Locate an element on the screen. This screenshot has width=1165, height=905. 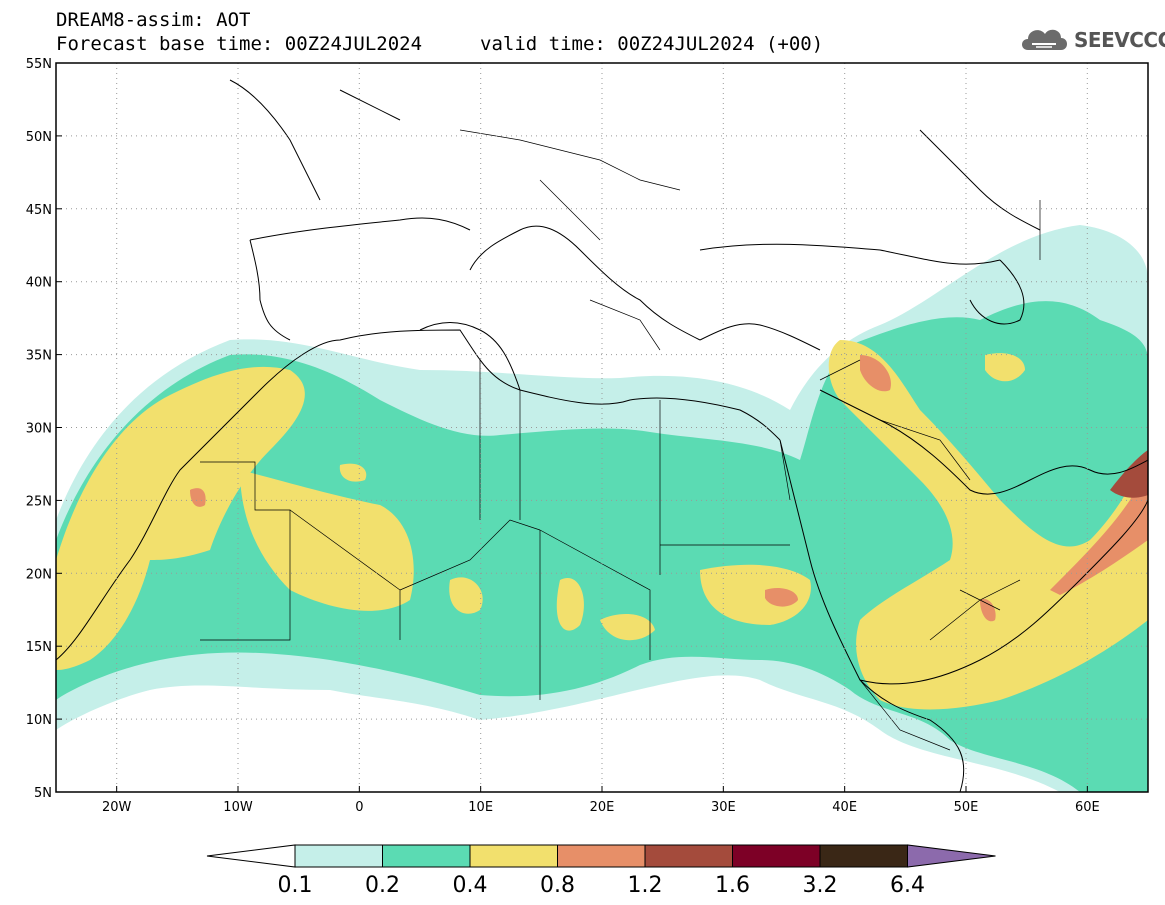
forecast-base-time: Forecast base time: 00Z24JUL2024 is located at coordinates (239, 44).